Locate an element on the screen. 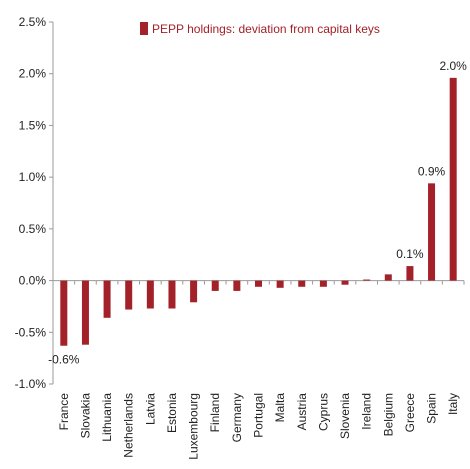  x-tick-label: Cyprus is located at coordinates (323, 412).